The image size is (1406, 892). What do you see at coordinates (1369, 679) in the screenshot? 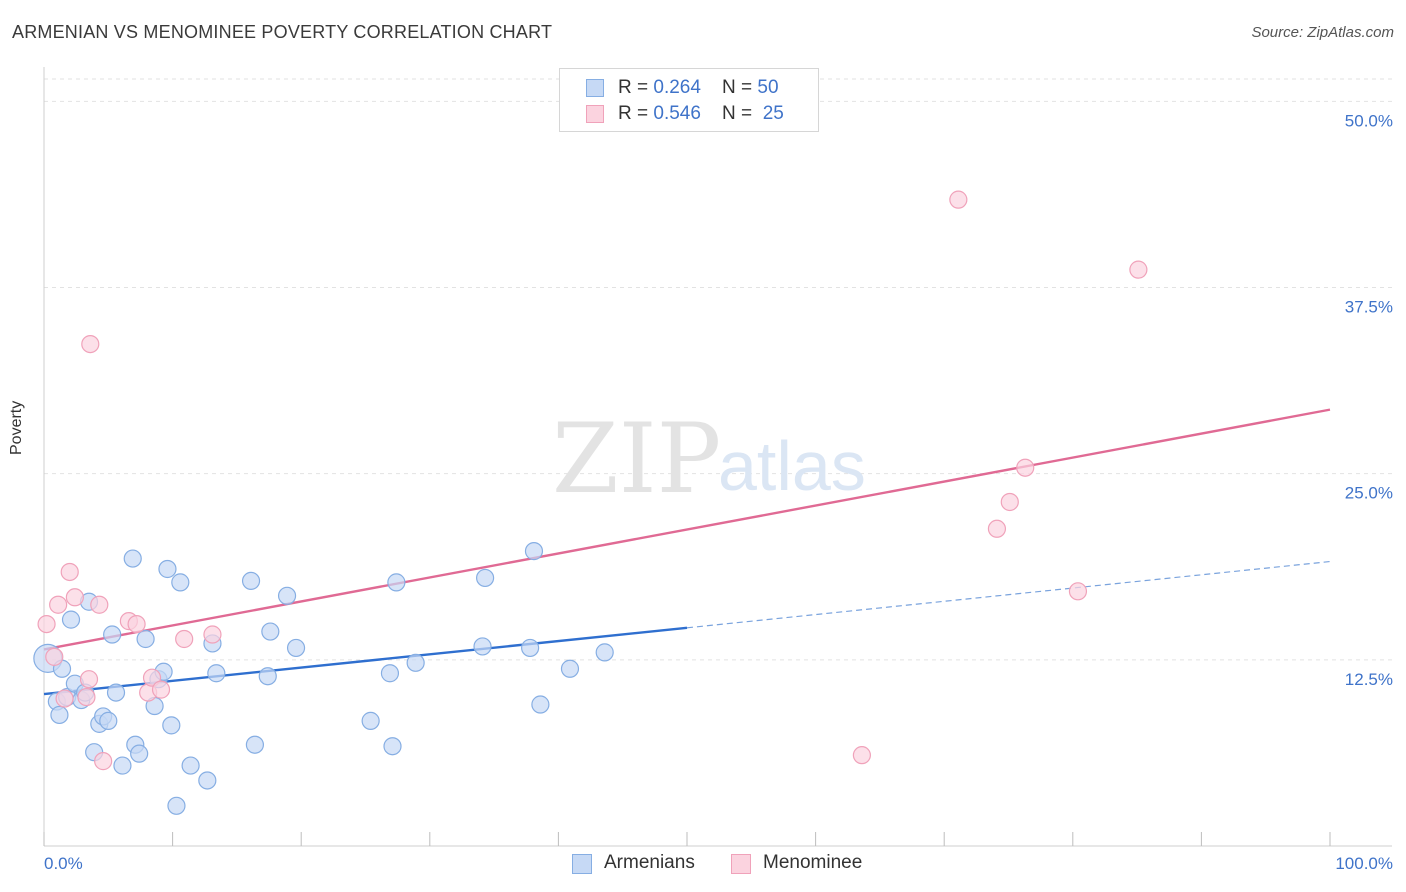
I see `y-tick-label: 12.5%` at bounding box center [1369, 679].